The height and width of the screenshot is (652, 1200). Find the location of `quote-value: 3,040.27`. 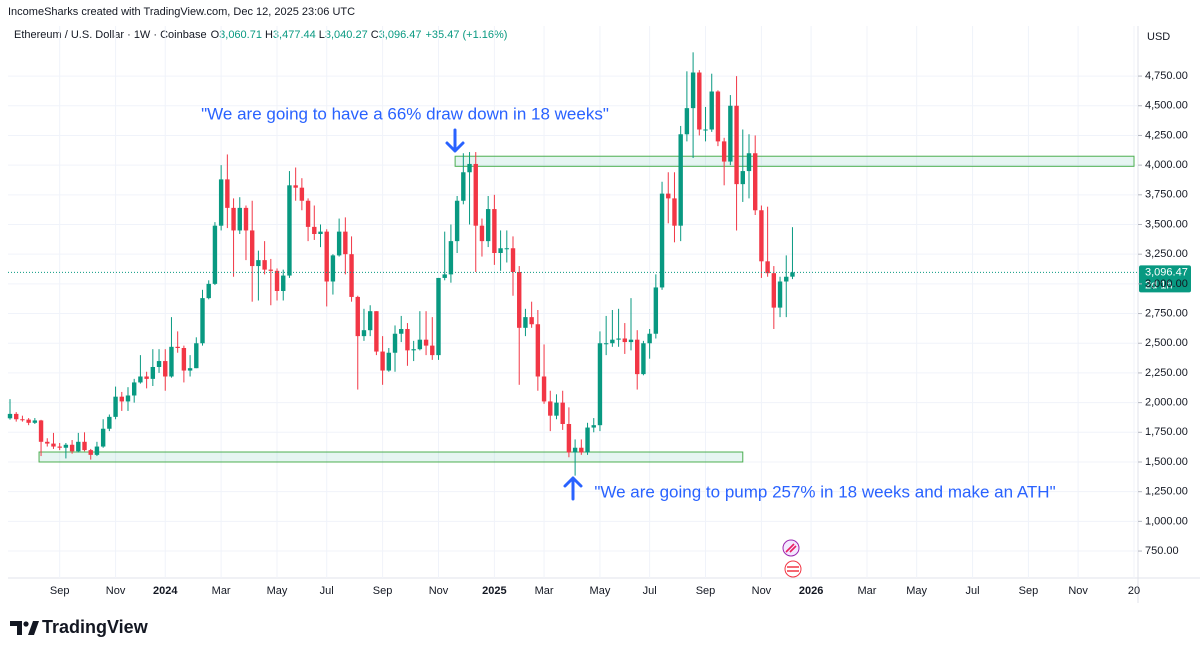

quote-value: 3,040.27 is located at coordinates (346, 35).